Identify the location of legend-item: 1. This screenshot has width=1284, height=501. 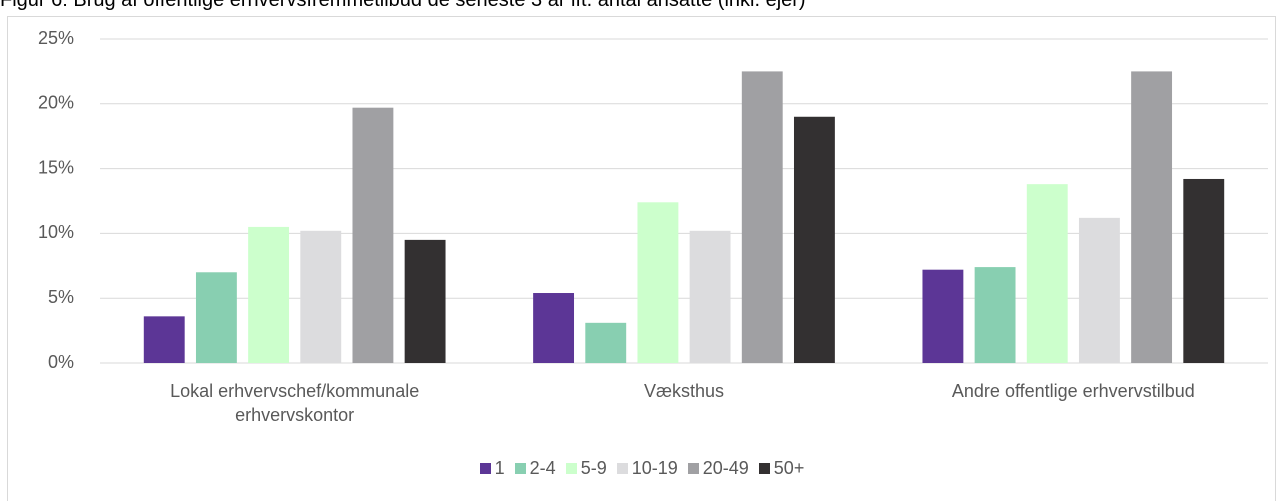
(492, 468).